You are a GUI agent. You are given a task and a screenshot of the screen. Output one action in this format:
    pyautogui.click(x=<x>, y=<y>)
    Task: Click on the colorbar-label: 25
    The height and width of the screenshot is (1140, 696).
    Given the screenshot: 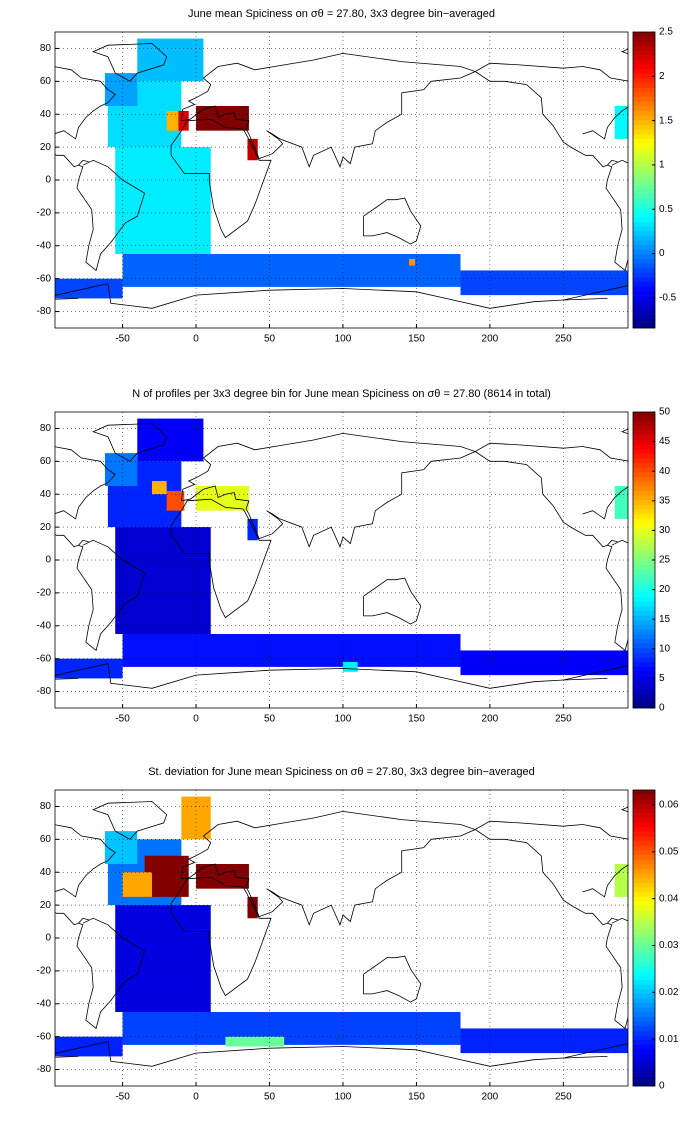 What is the action you would take?
    pyautogui.click(x=665, y=560)
    